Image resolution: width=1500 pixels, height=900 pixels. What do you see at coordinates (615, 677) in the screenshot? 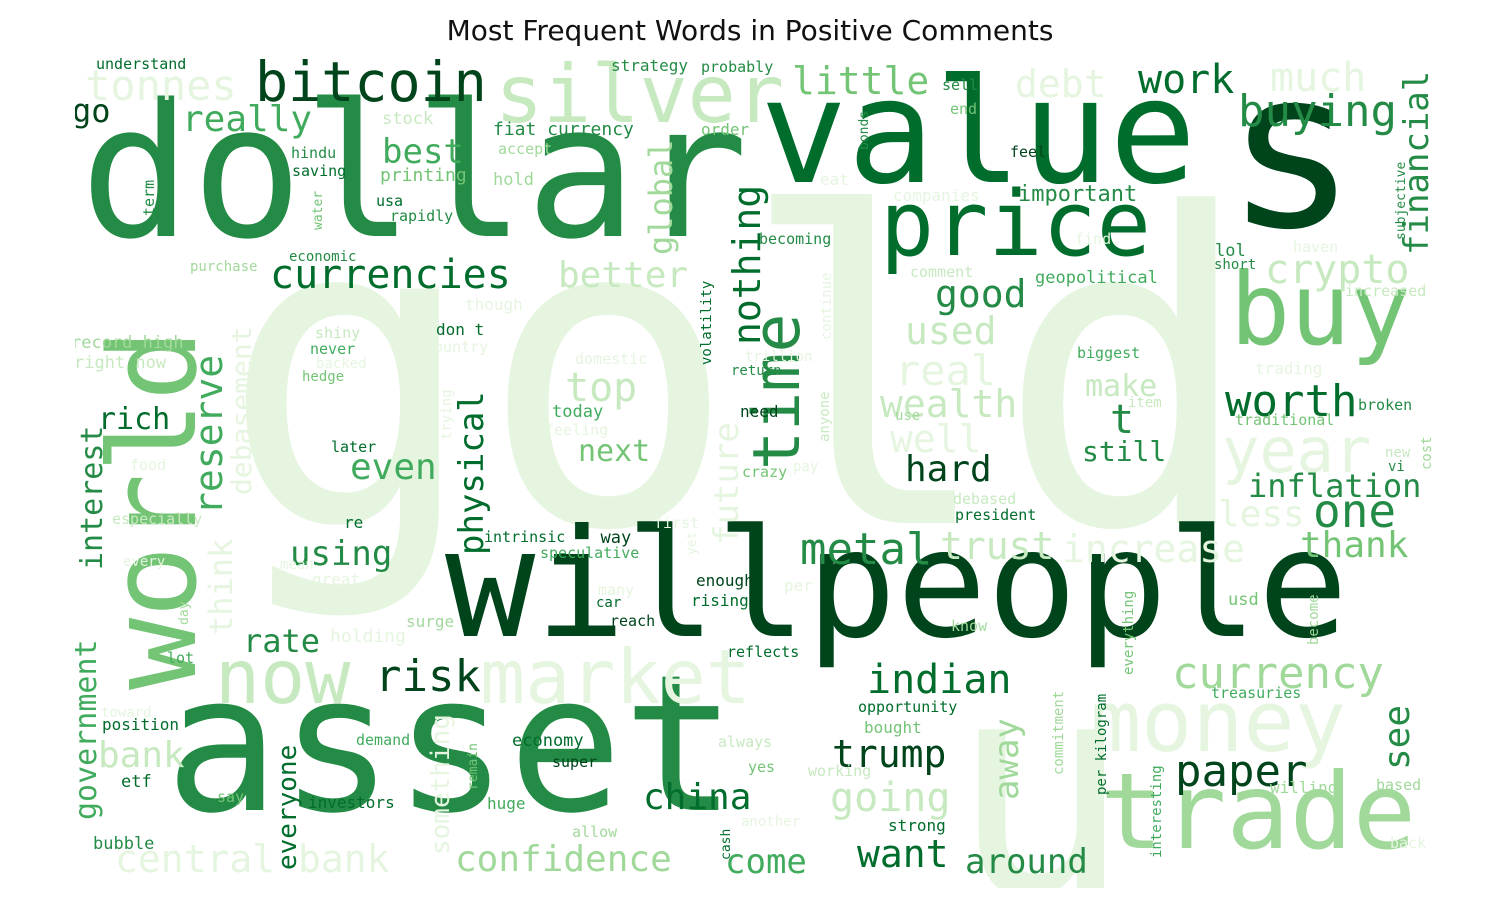
I see `word-market: market` at bounding box center [615, 677].